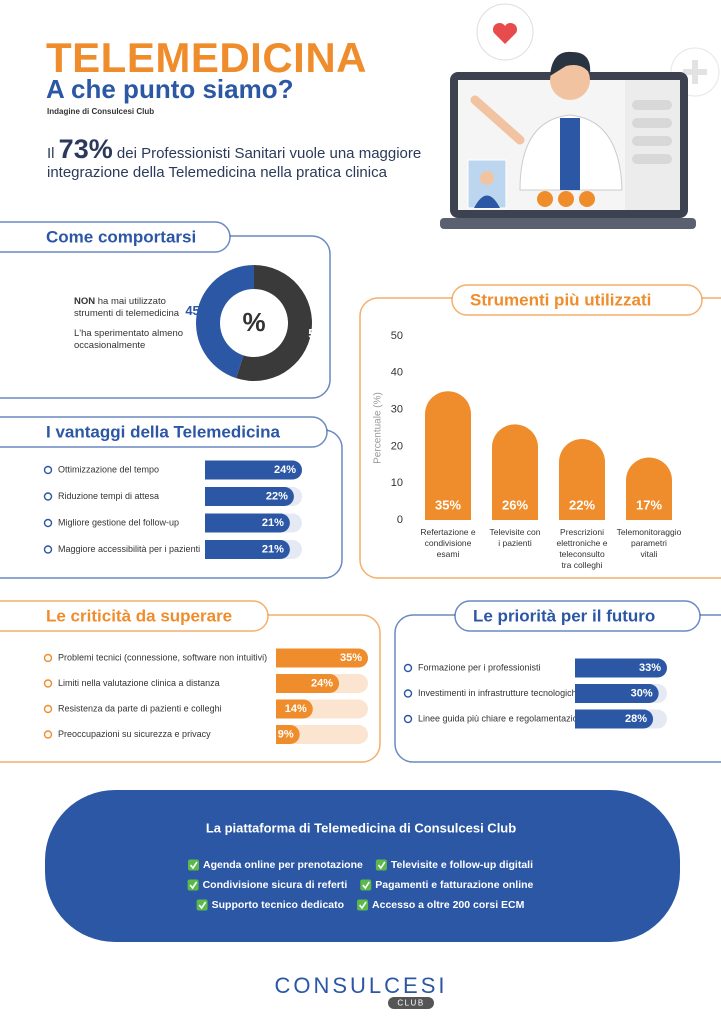 The width and height of the screenshot is (721, 1024). I want to click on item-label: Maggiore accessibilità per i pazienti, so click(129, 549).